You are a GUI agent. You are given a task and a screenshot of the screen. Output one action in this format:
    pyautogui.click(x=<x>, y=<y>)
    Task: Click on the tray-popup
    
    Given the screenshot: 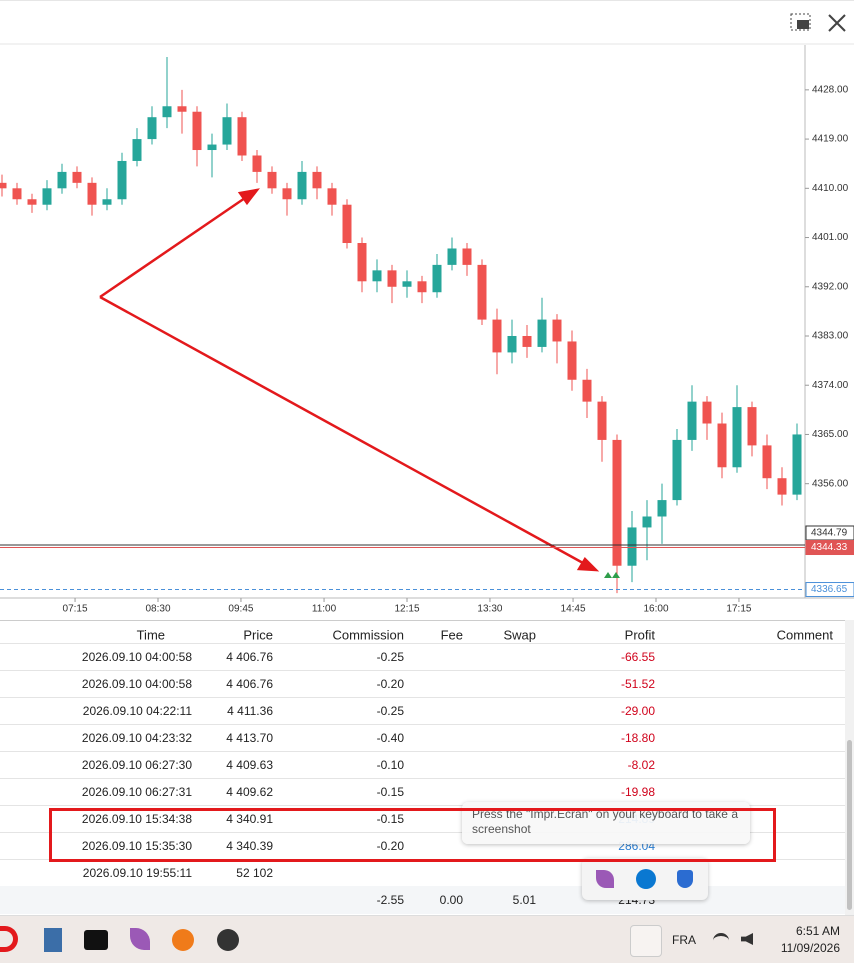 What is the action you would take?
    pyautogui.click(x=645, y=879)
    